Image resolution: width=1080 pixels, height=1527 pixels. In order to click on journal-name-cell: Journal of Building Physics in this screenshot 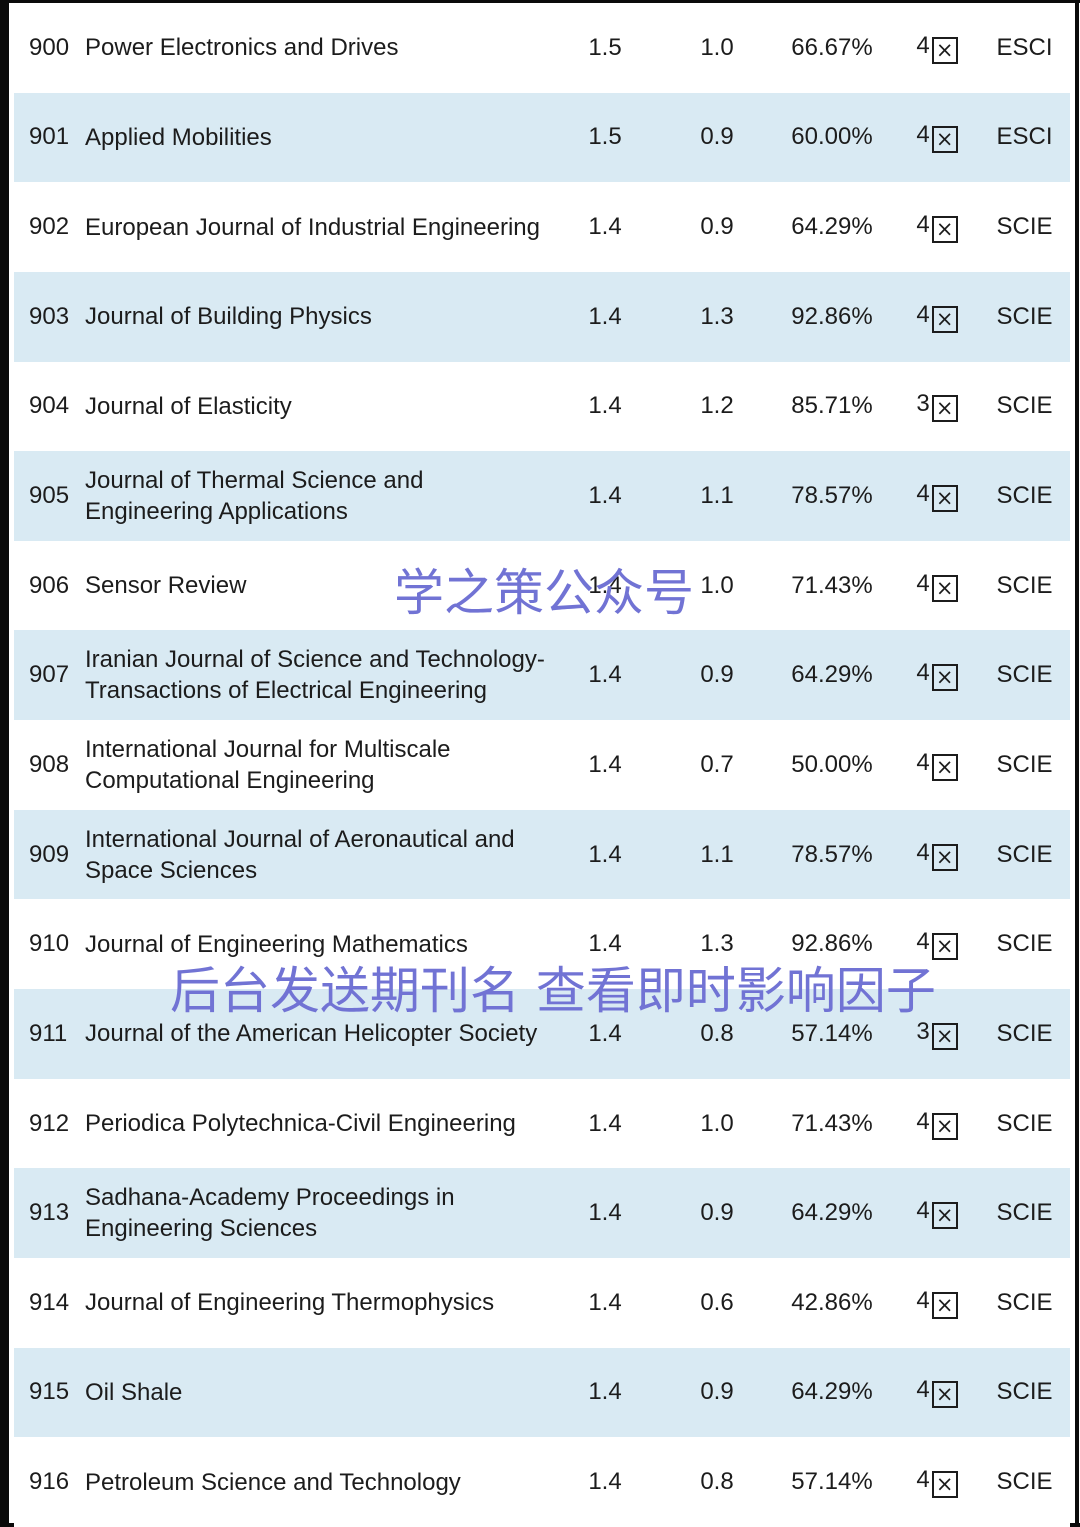, I will do `click(228, 317)`.